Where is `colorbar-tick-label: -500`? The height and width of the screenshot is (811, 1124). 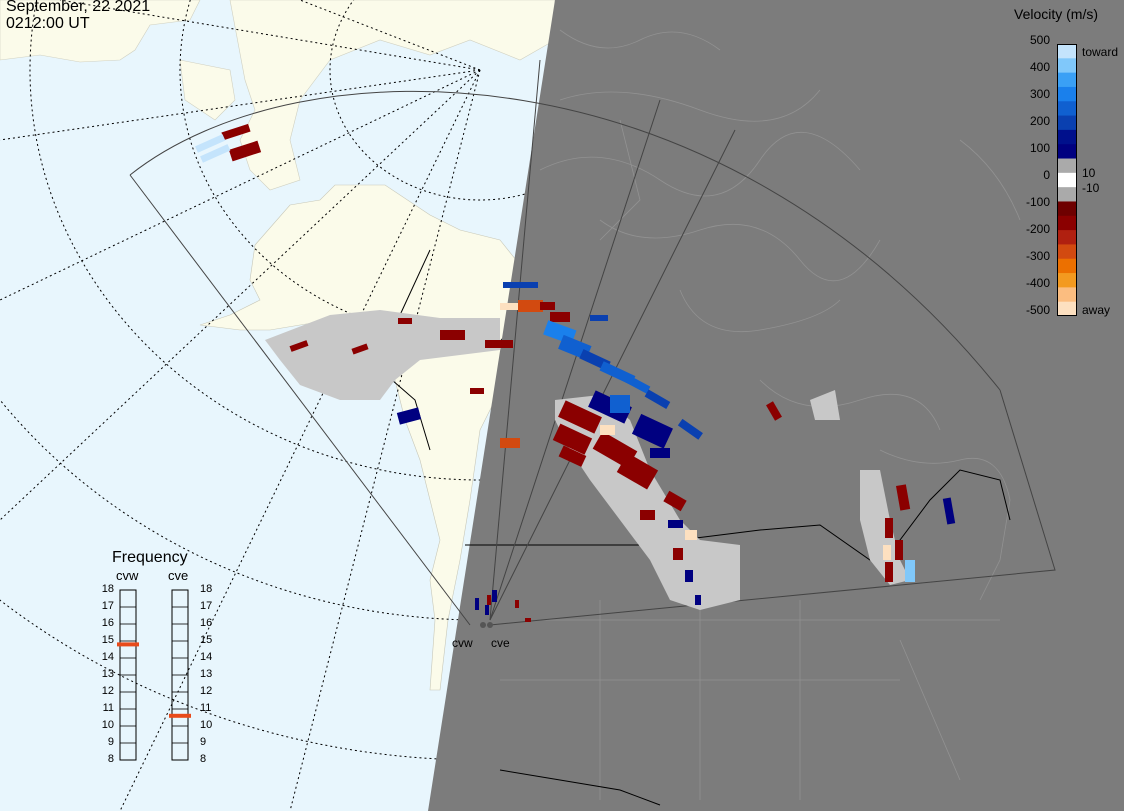 colorbar-tick-label: -500 is located at coordinates (1037, 310).